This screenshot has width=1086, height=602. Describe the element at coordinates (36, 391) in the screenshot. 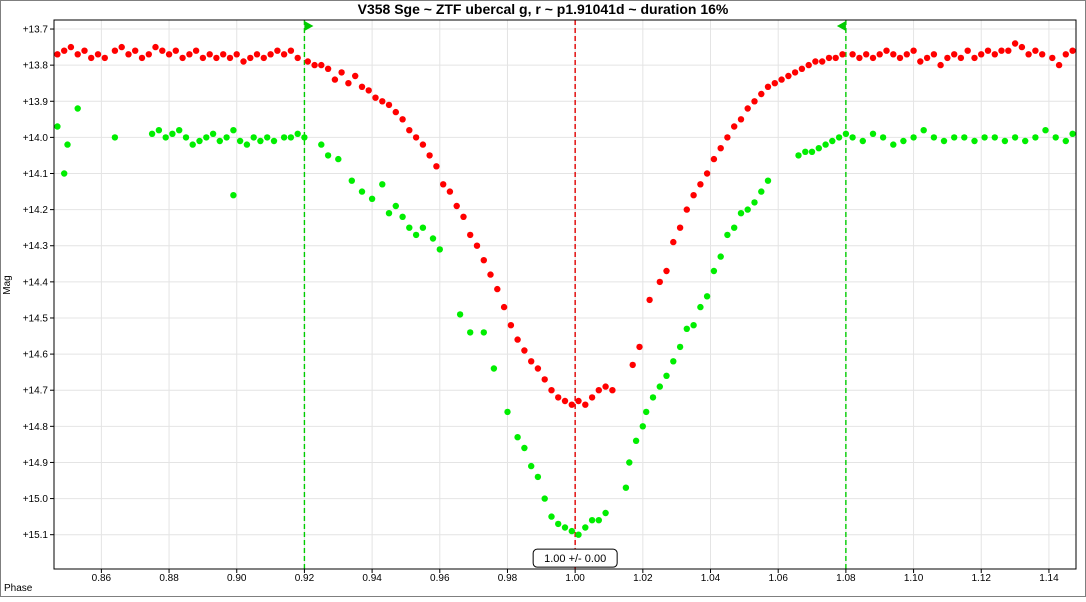

I see `y-tick-label: +14.7` at that location.